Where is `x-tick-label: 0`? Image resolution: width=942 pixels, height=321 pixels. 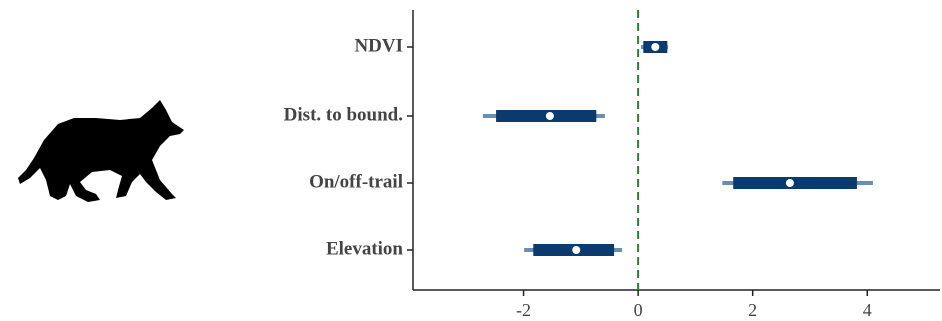
x-tick-label: 0 is located at coordinates (638, 310).